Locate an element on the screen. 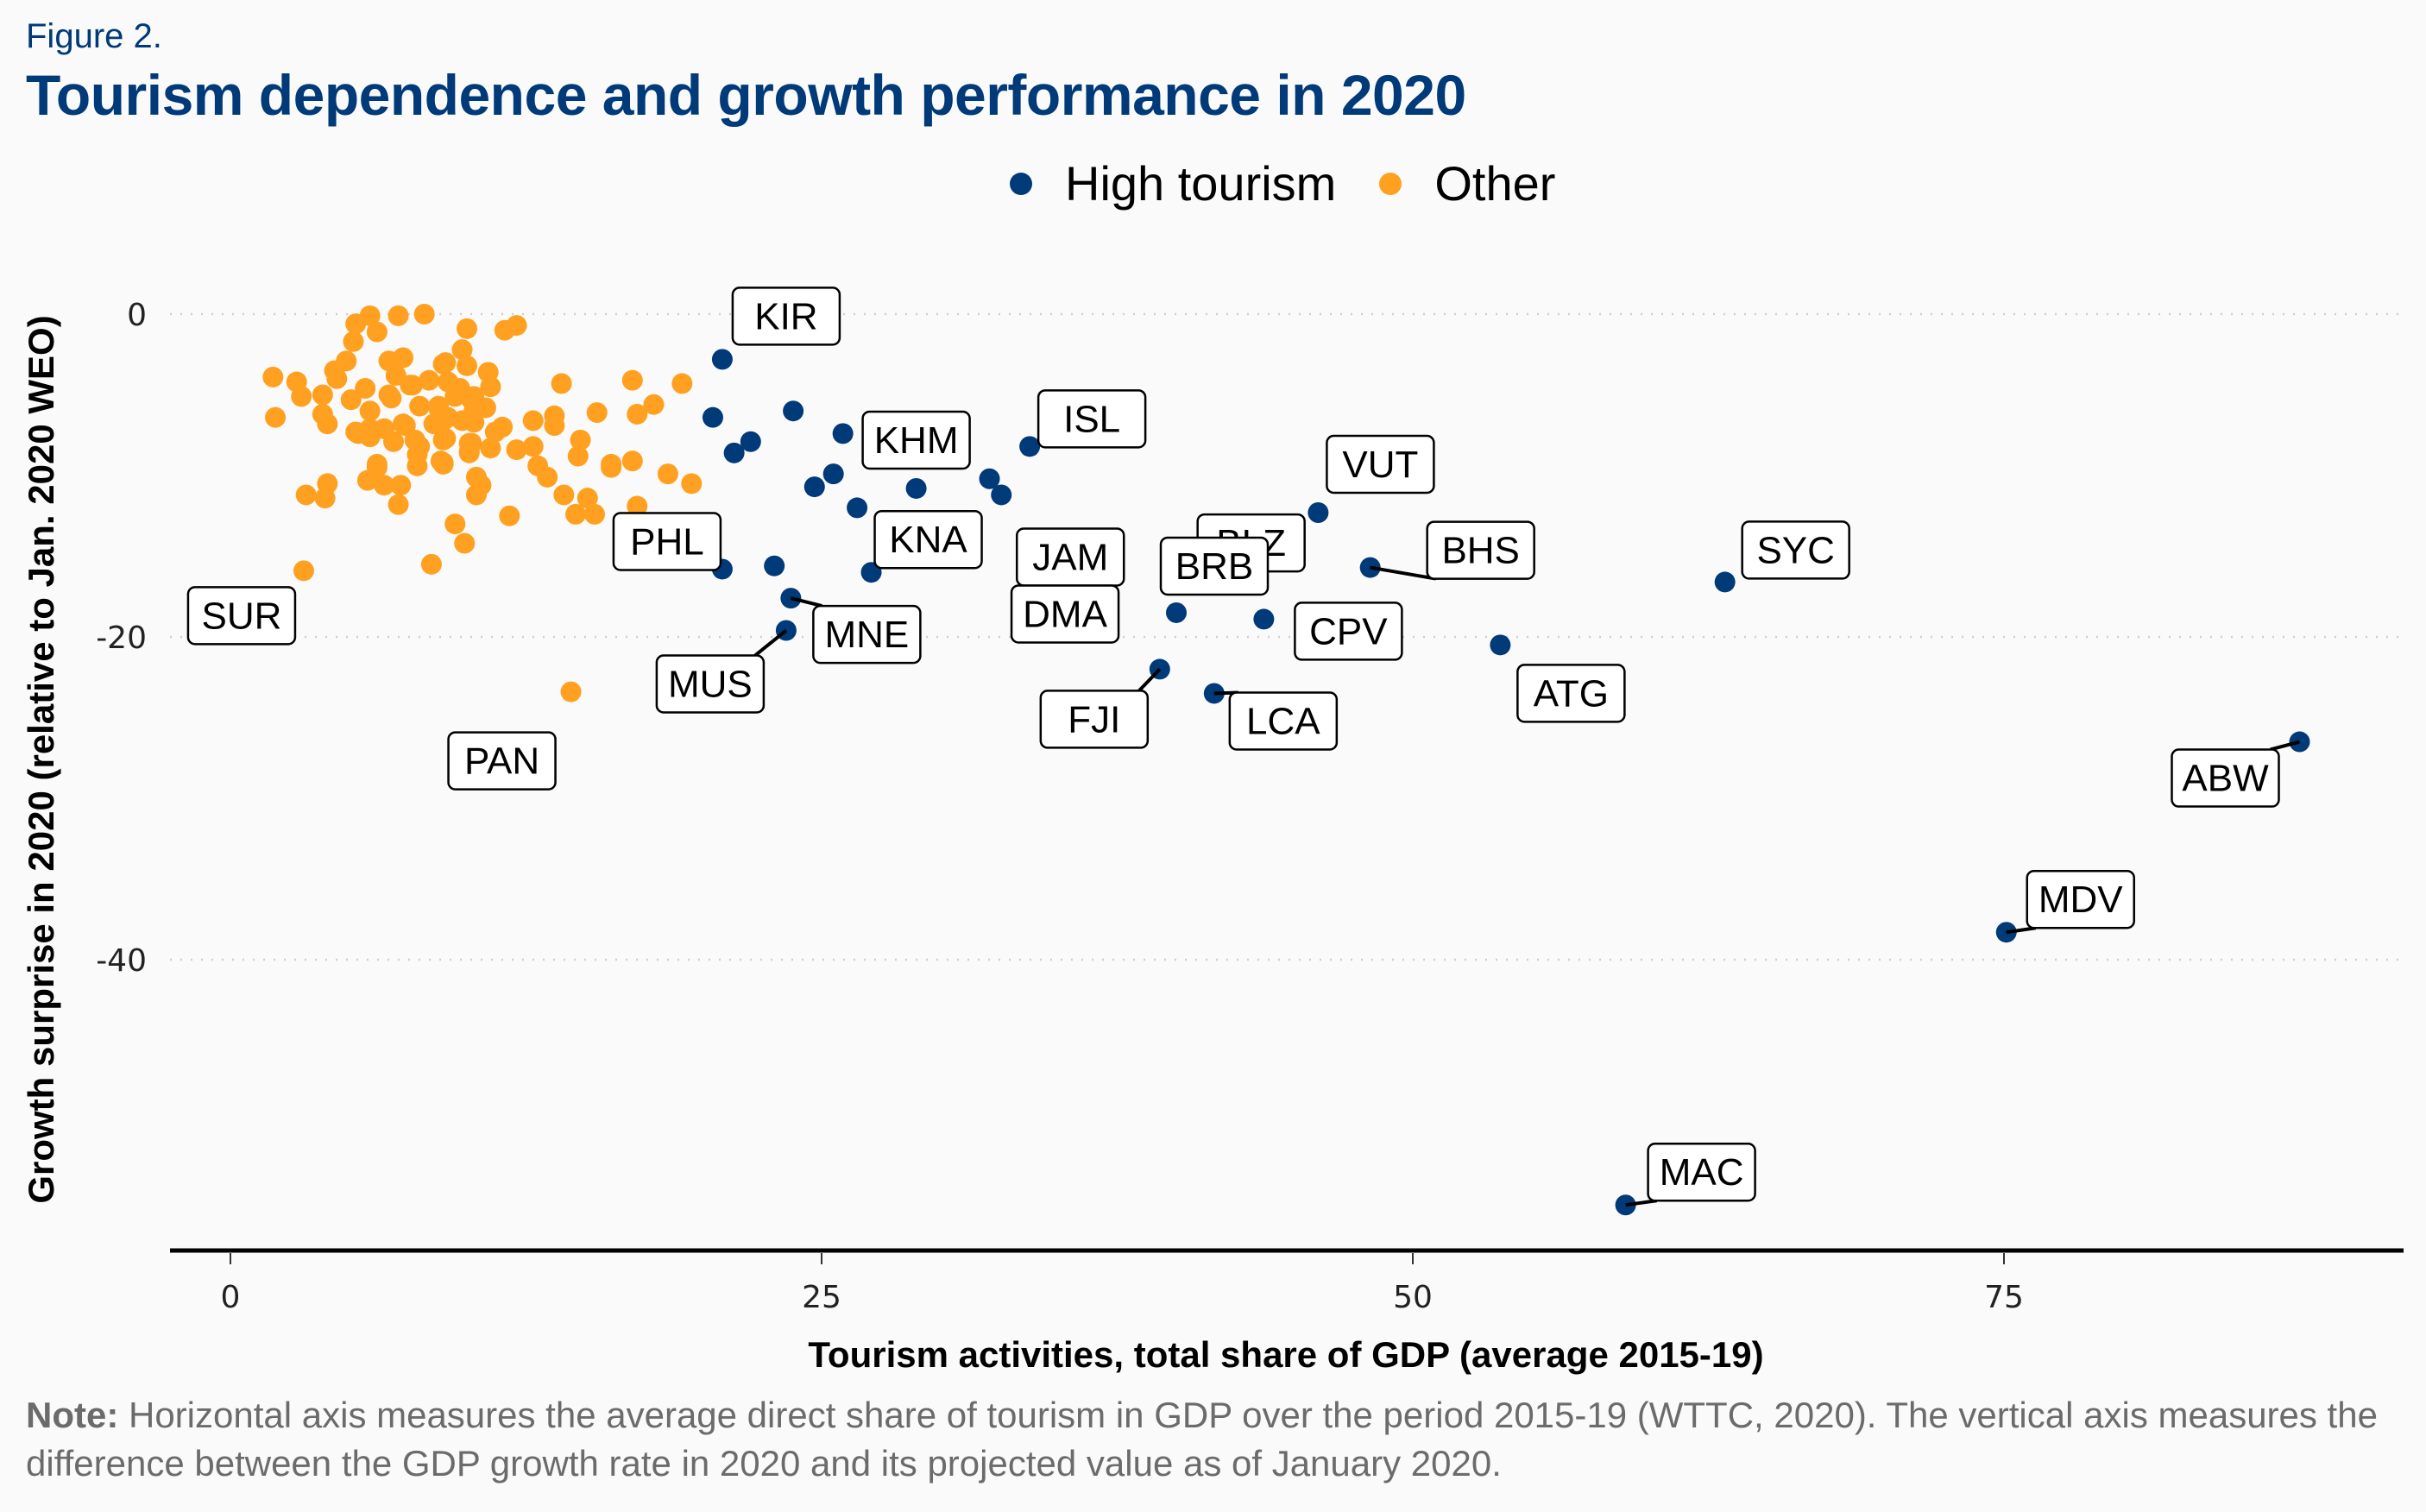 Image resolution: width=2426 pixels, height=1512 pixels. label-text: MUS is located at coordinates (710, 685).